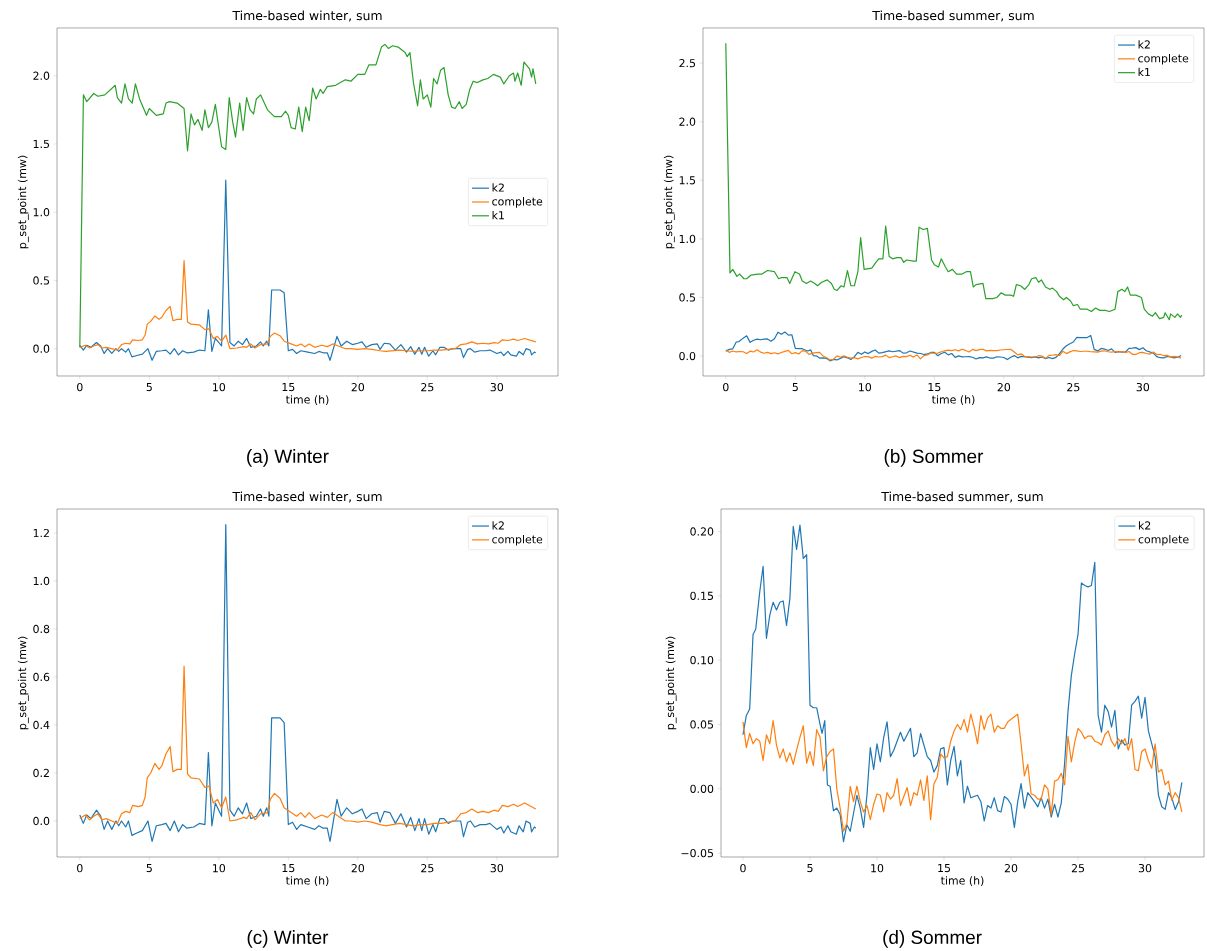 This screenshot has width=1207, height=951. Describe the element at coordinates (932, 939) in the screenshot. I see `text: (d) Sommer` at that location.